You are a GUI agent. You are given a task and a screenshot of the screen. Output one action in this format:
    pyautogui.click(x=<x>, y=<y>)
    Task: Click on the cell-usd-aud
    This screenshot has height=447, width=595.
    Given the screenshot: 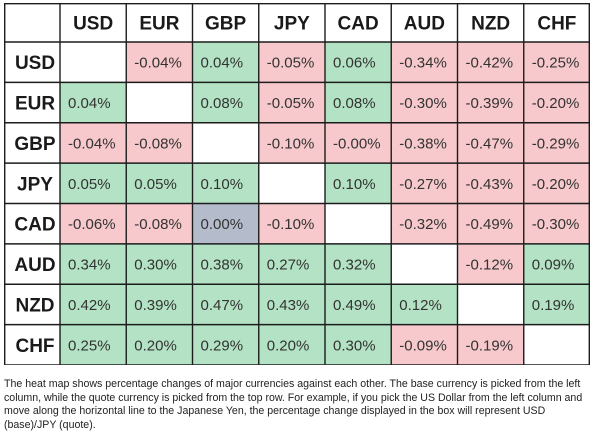 What is the action you would take?
    pyautogui.click(x=424, y=62)
    